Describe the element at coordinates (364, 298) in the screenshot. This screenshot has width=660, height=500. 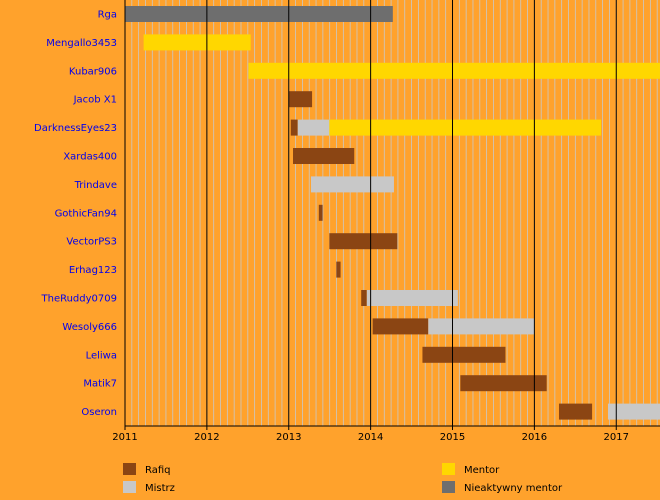
I see `bar-theruddy0709-rafiq` at that location.